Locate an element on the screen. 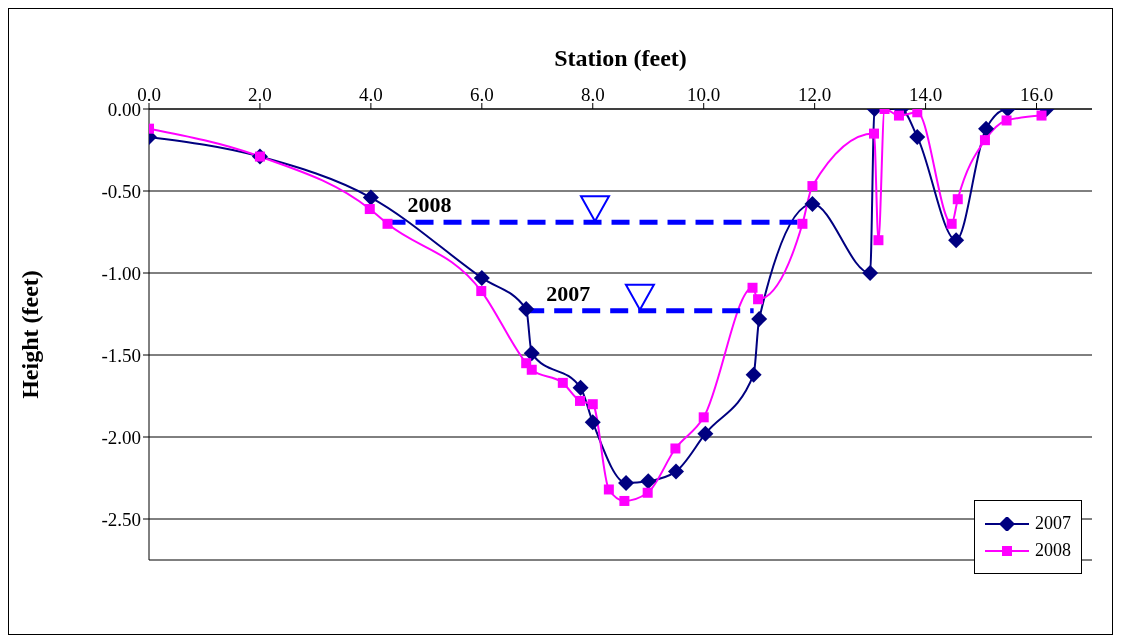 This screenshot has width=1121, height=643. y-tick-label: -2.00 is located at coordinates (121, 437).